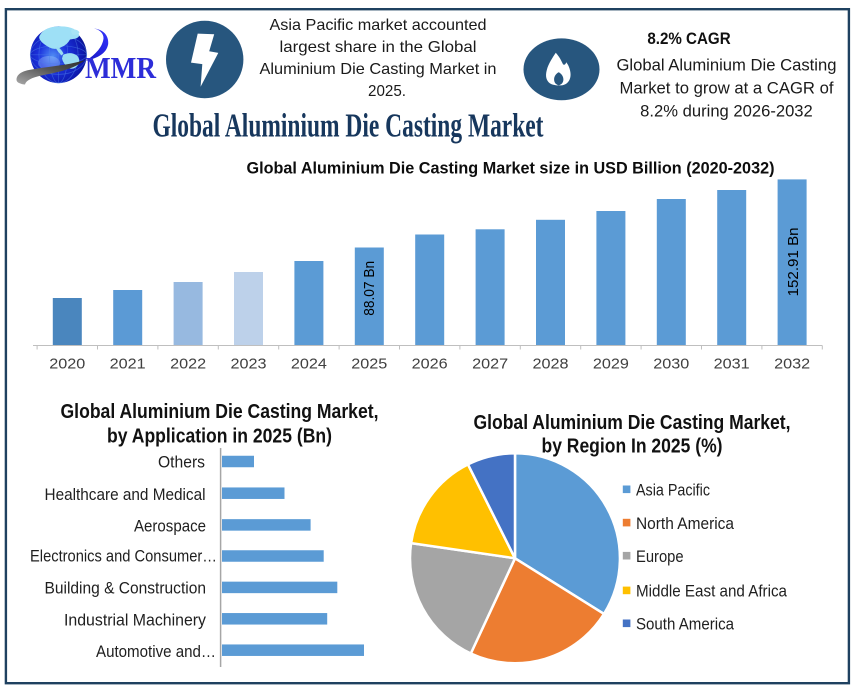 This screenshot has width=854, height=689. What do you see at coordinates (249, 363) in the screenshot?
I see `svg-text: 2023` at bounding box center [249, 363].